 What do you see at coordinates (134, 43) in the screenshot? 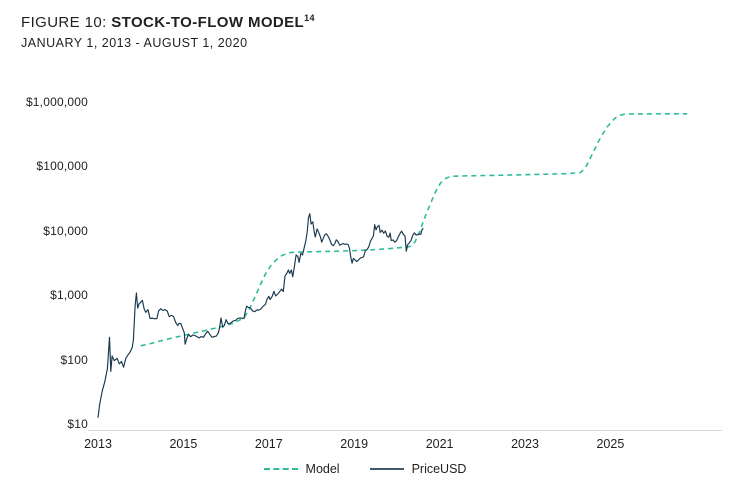
I see `figure-subtitle: JANUARY 1, 2013 - AUGUST 1, 2020` at bounding box center [134, 43].